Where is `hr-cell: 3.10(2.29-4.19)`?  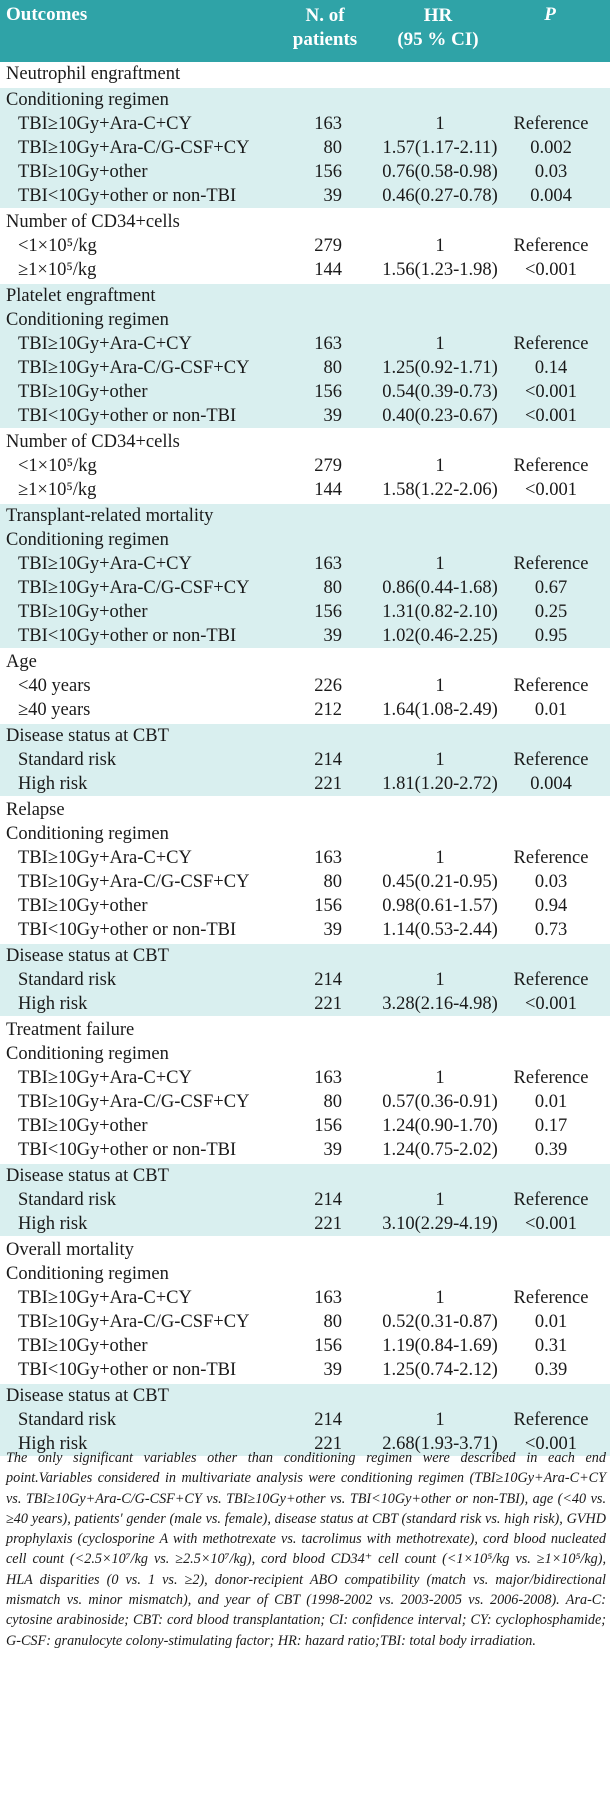 hr-cell: 3.10(2.29-4.19) is located at coordinates (440, 1224).